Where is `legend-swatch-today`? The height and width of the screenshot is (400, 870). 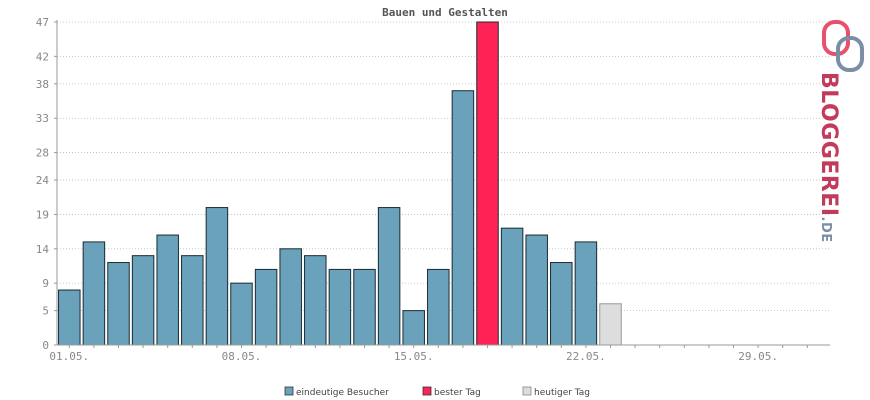
legend-swatch-today is located at coordinates (527, 391).